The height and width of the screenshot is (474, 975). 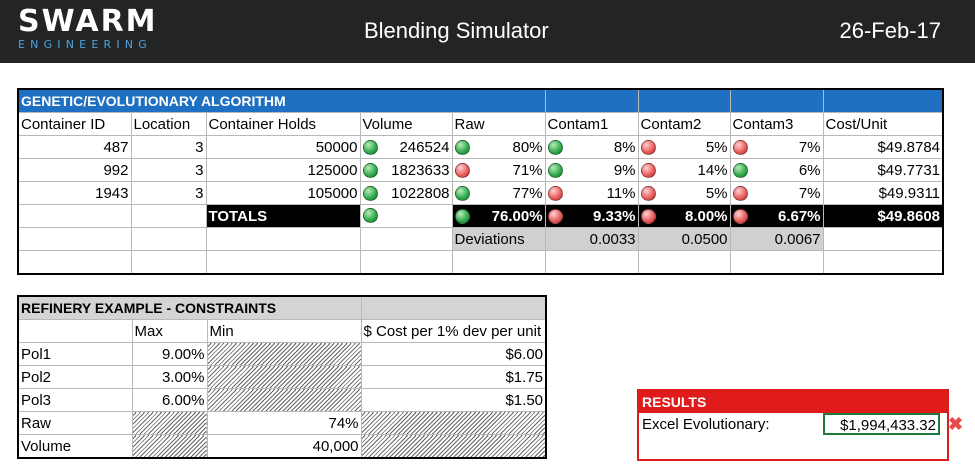 What do you see at coordinates (883, 216) in the screenshot?
I see `total-cost-unit: $49.8608` at bounding box center [883, 216].